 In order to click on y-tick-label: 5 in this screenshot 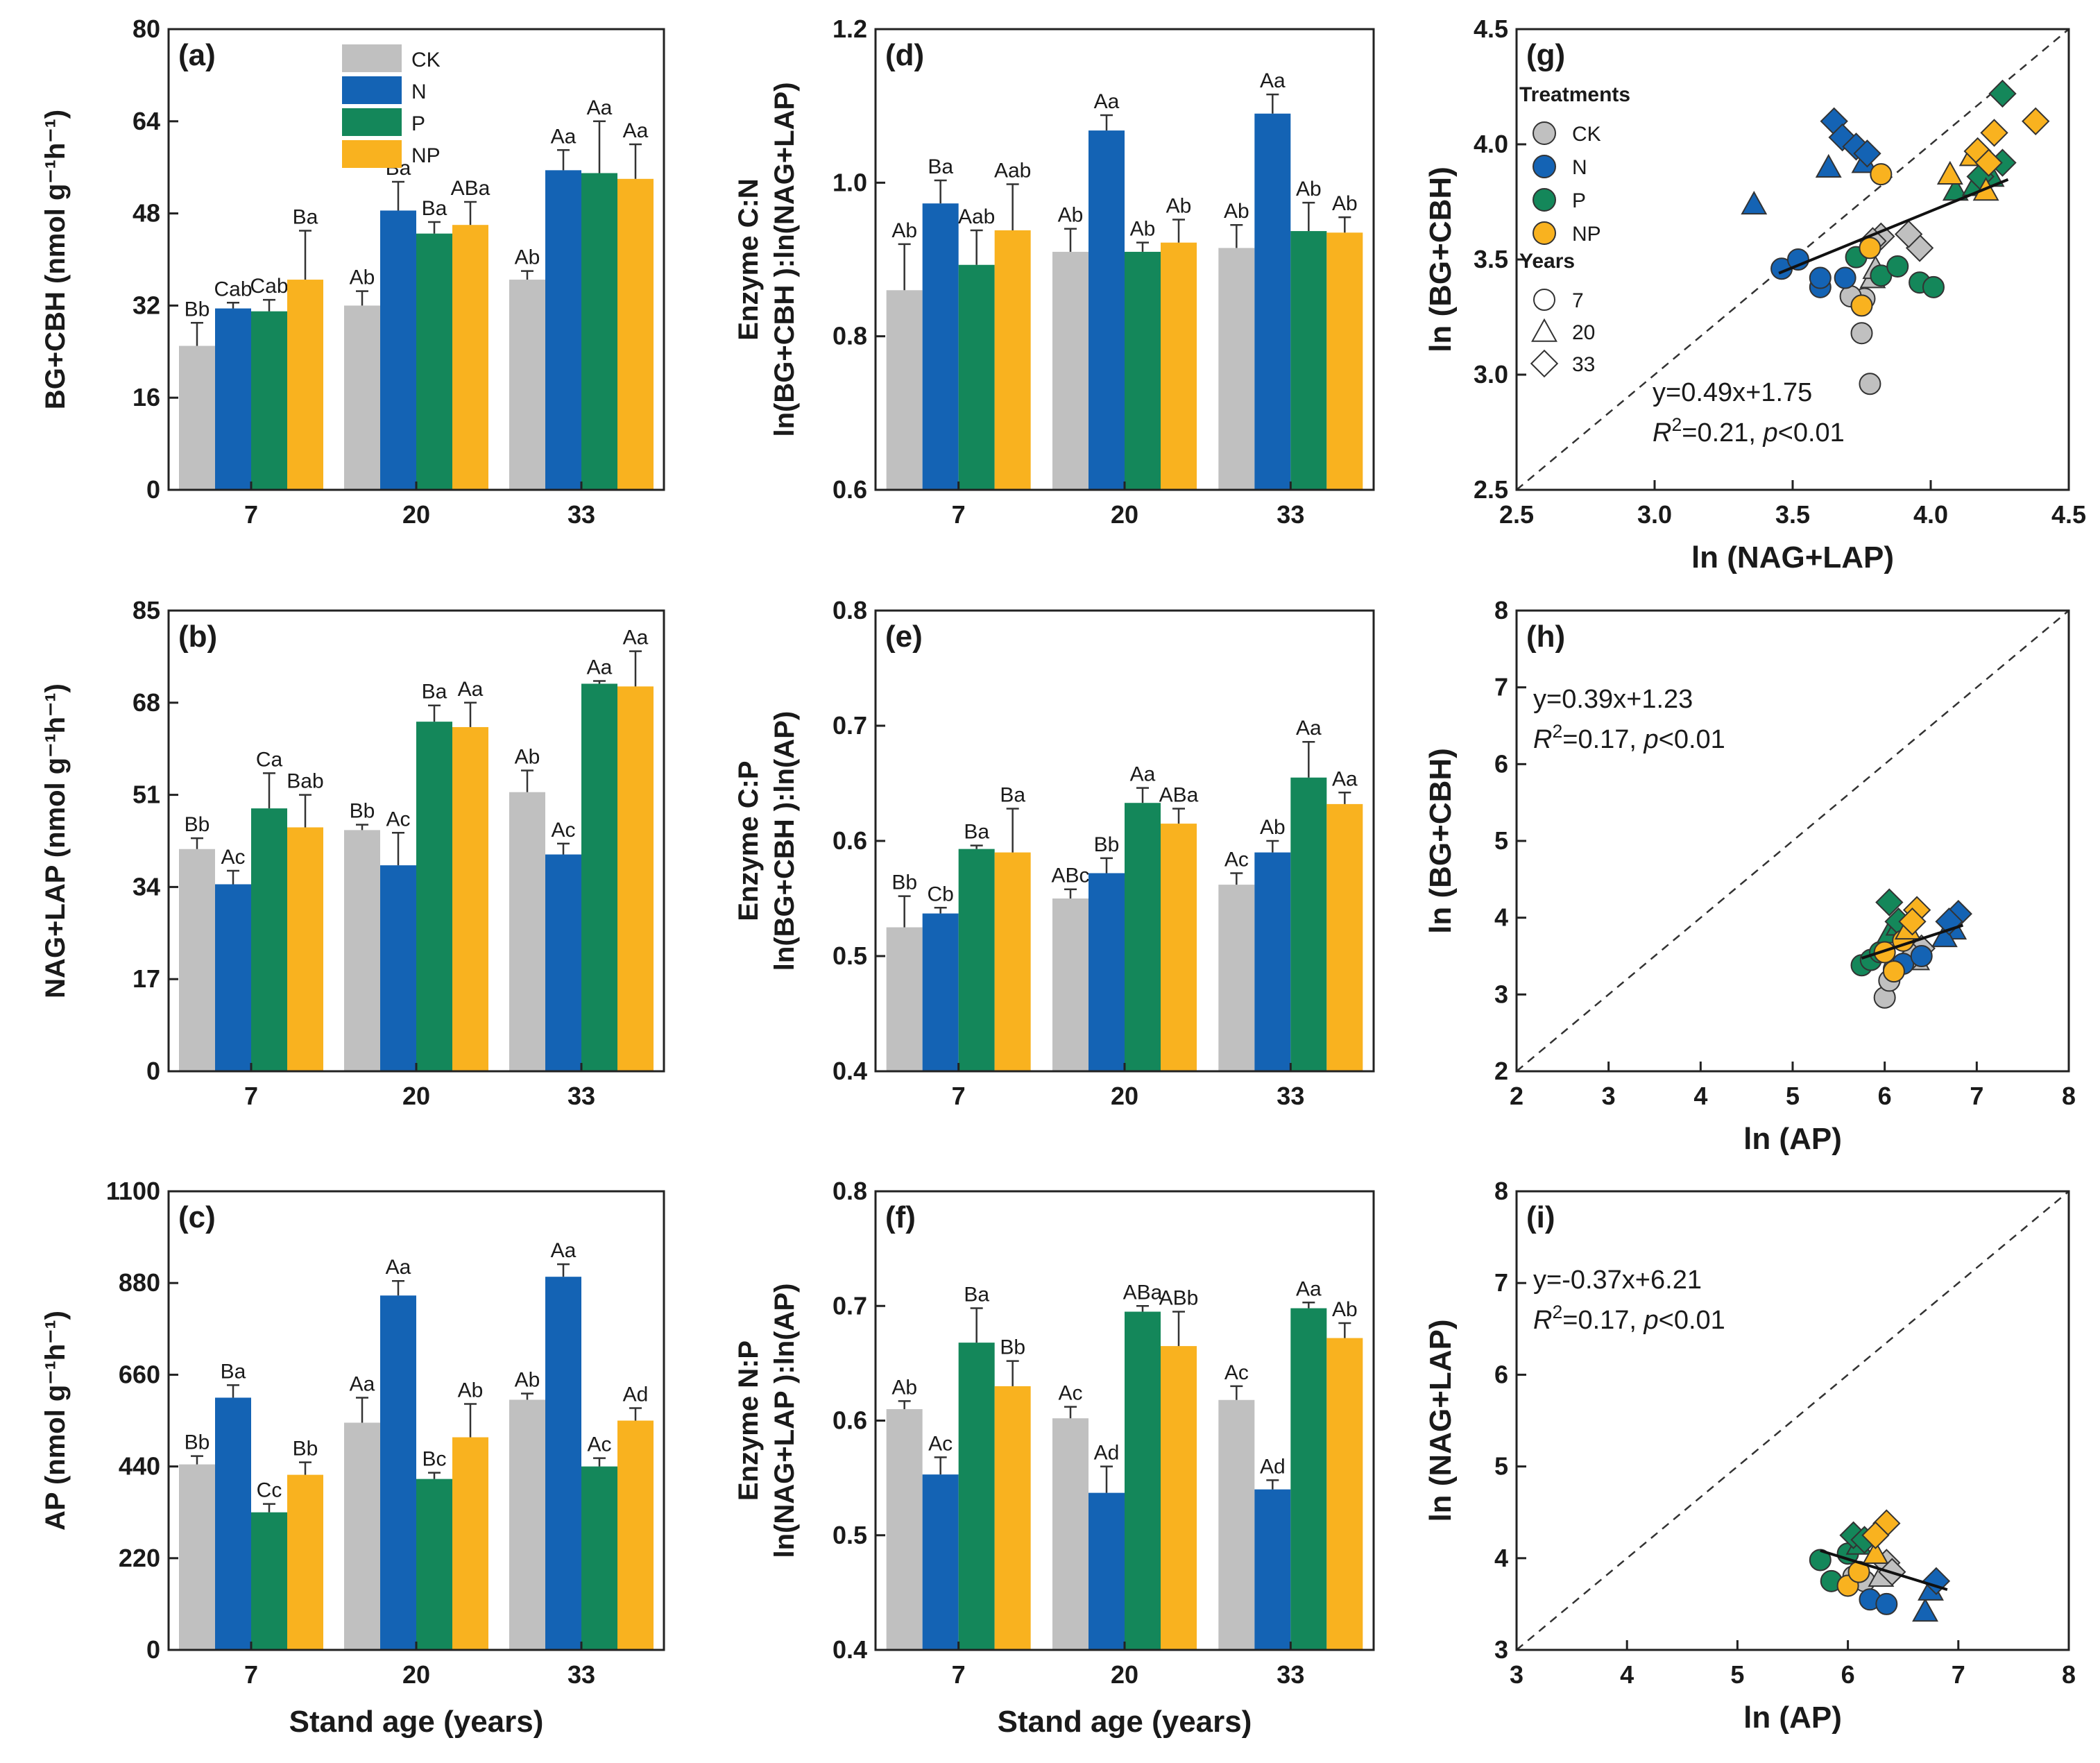, I will do `click(1501, 840)`.